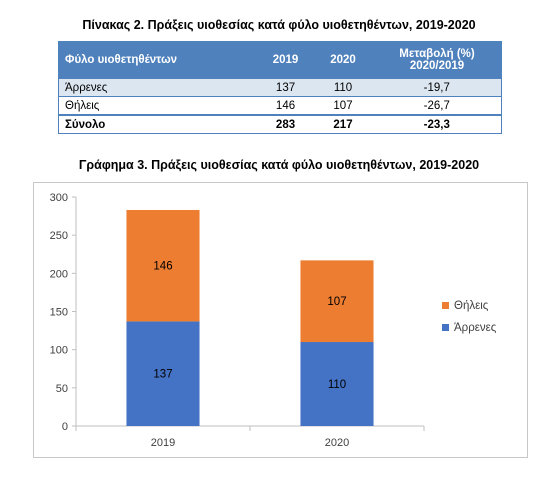 Image resolution: width=558 pixels, height=501 pixels. Describe the element at coordinates (65, 427) in the screenshot. I see `y-tick-label: 0` at that location.